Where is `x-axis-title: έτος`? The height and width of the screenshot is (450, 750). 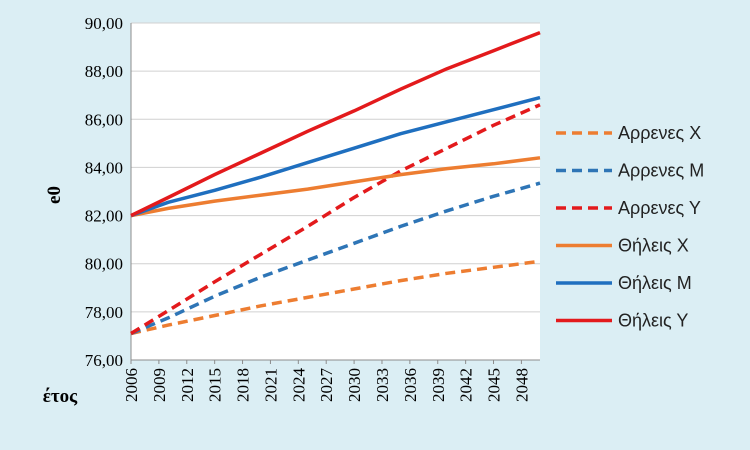
x-axis-title: έτος is located at coordinates (60, 396).